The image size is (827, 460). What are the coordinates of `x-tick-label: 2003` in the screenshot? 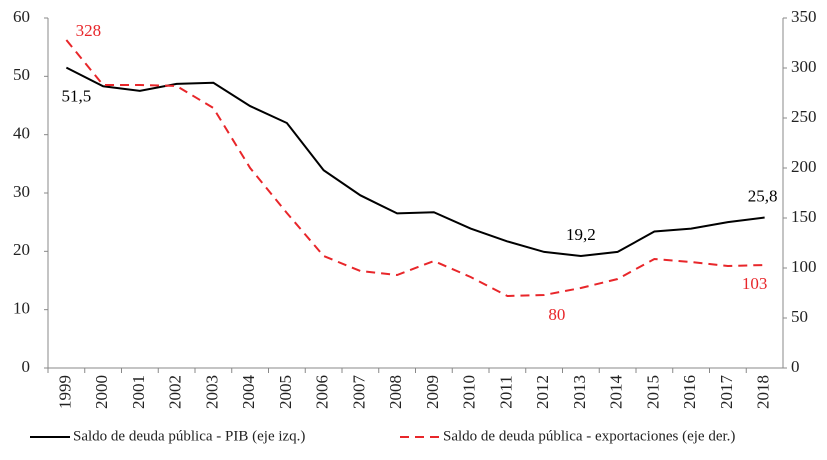 It's located at (211, 392).